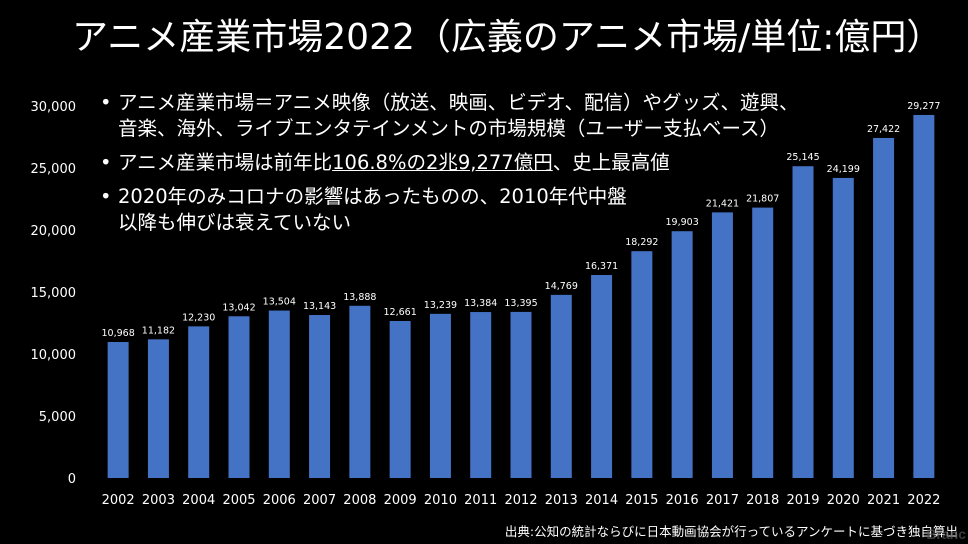 This screenshot has width=968, height=544. I want to click on data-label: 21,807, so click(762, 199).